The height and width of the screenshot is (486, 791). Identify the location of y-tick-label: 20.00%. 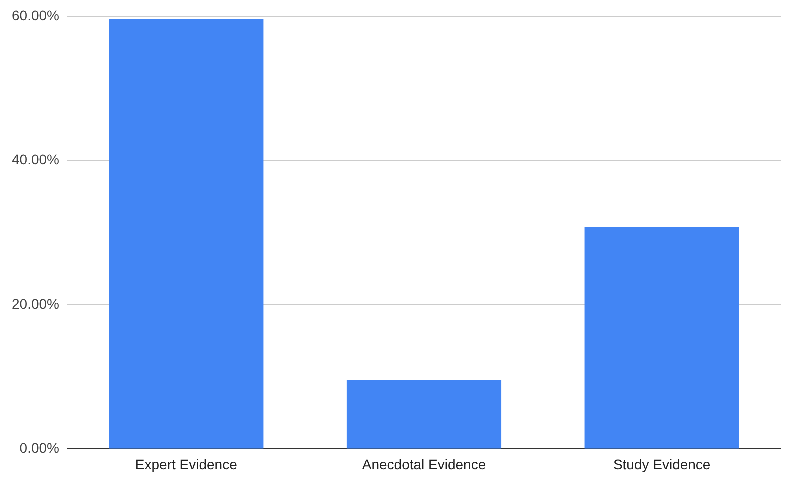
(36, 304).